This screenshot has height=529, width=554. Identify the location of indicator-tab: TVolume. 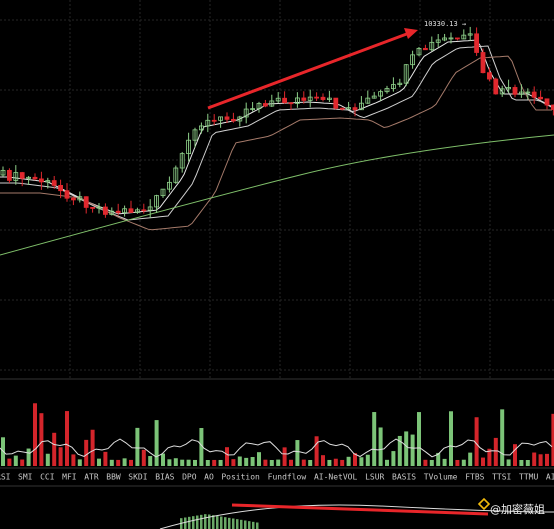
(441, 477).